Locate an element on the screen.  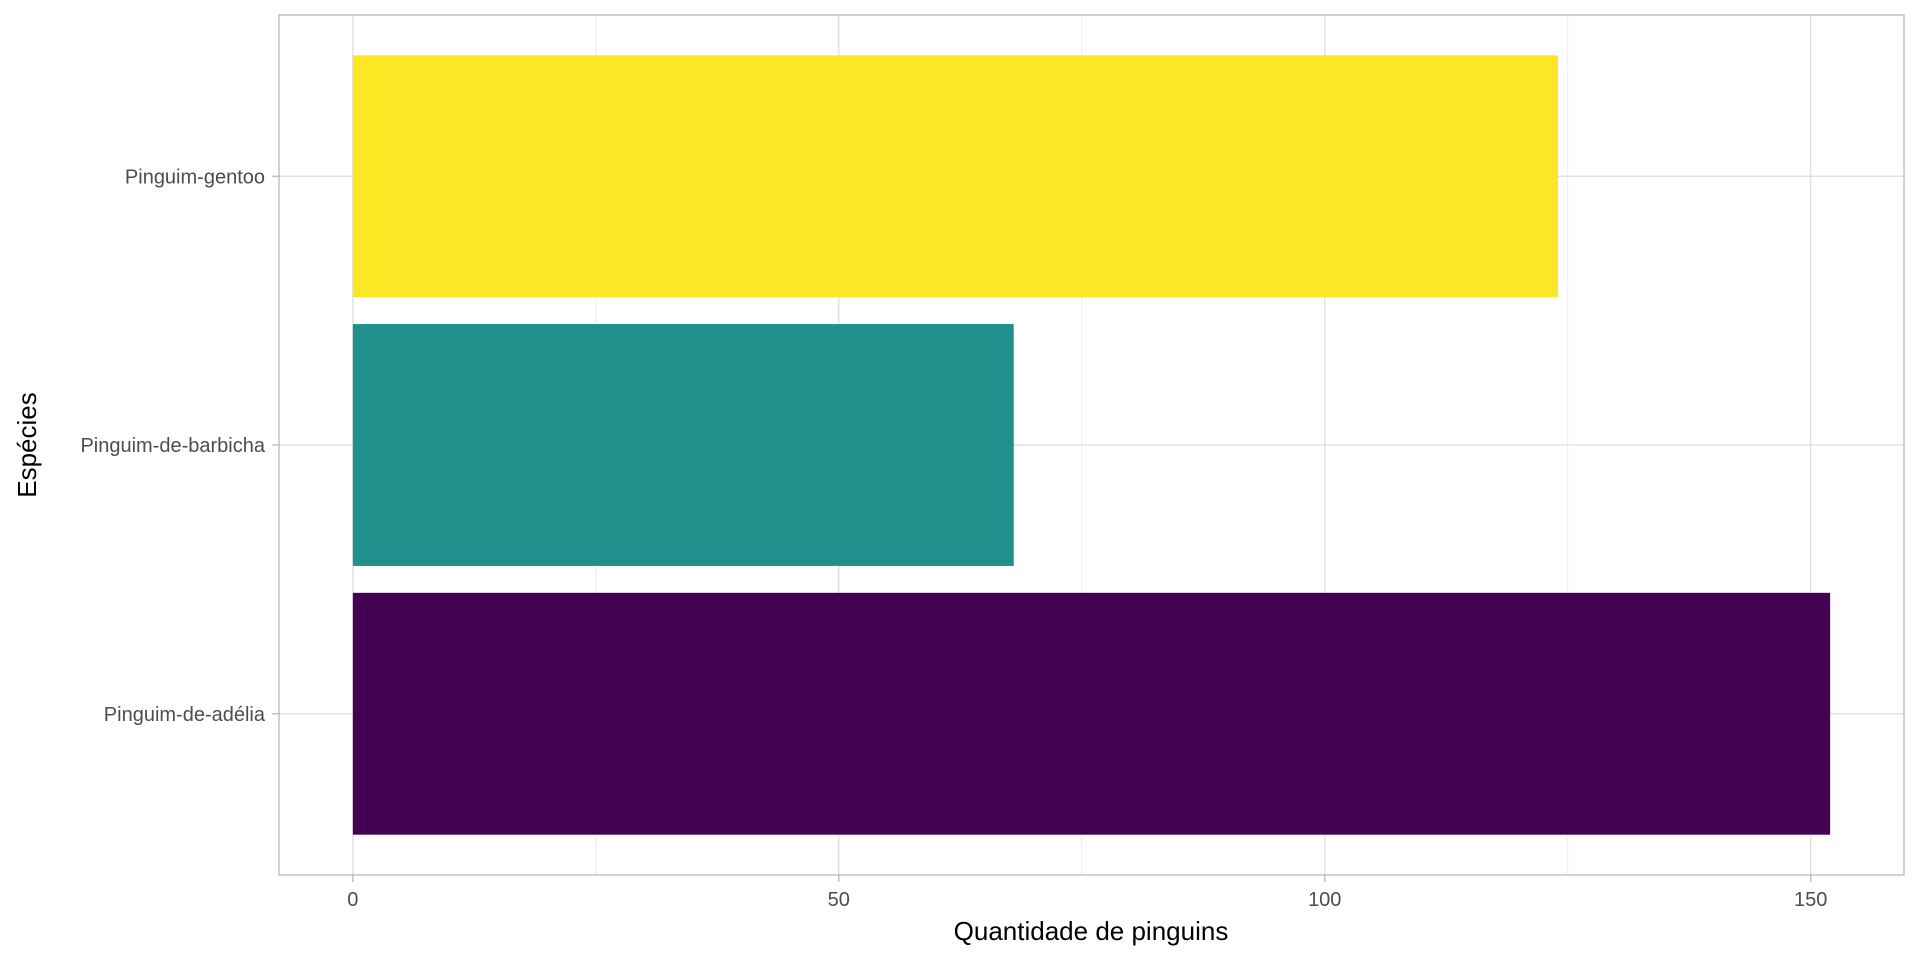
x-tick-label: 0 is located at coordinates (352, 900).